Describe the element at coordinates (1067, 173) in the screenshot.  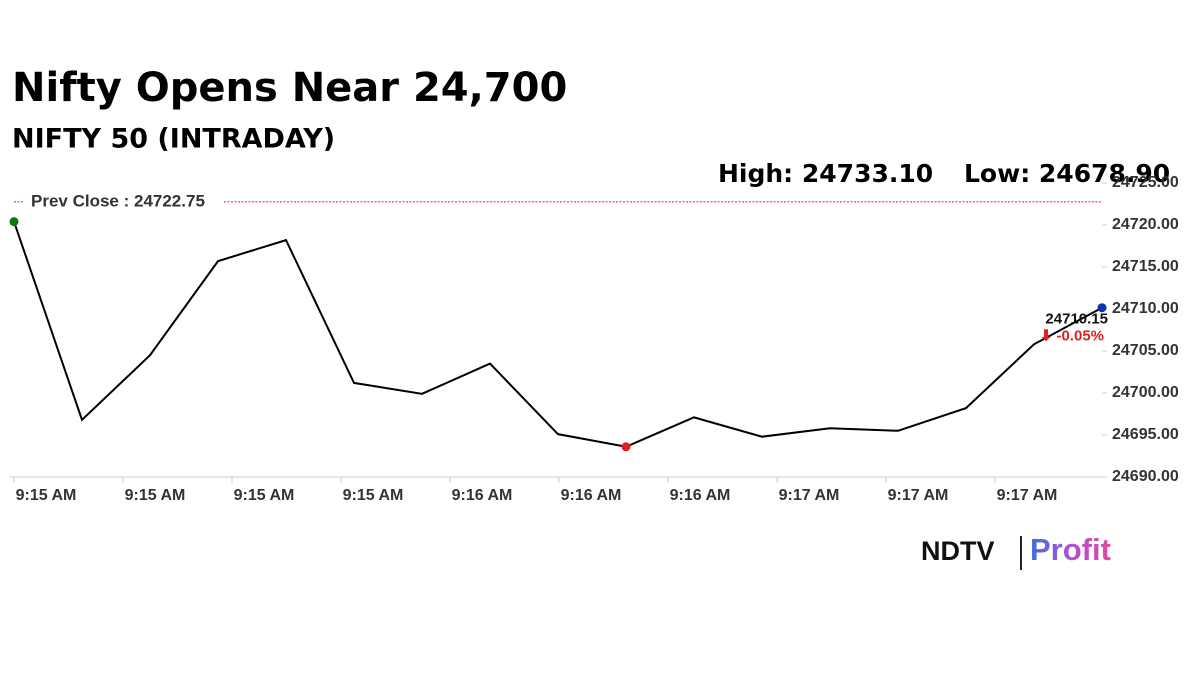
I see `low-label: Low: 24678.90` at that location.